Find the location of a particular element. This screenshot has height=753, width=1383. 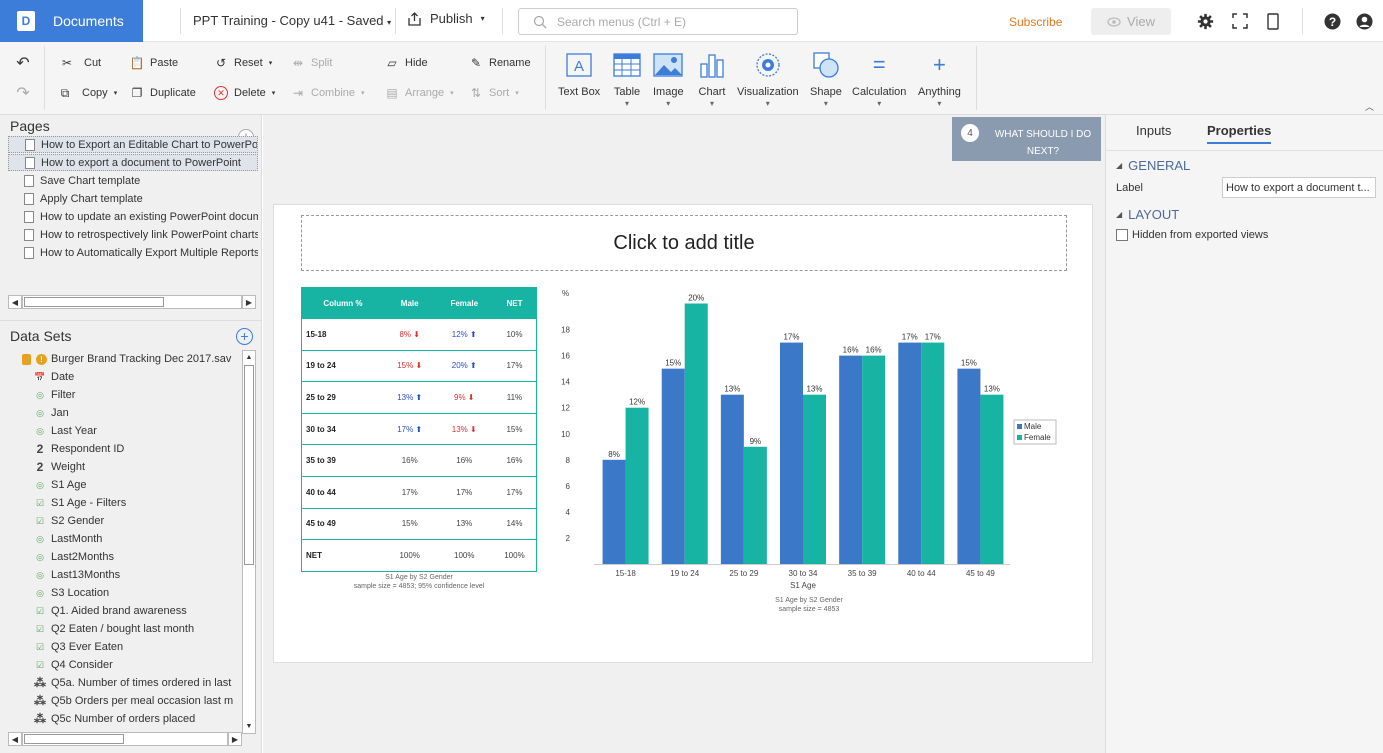

copy-button: ⧉ Copy ▾ is located at coordinates (88, 93).